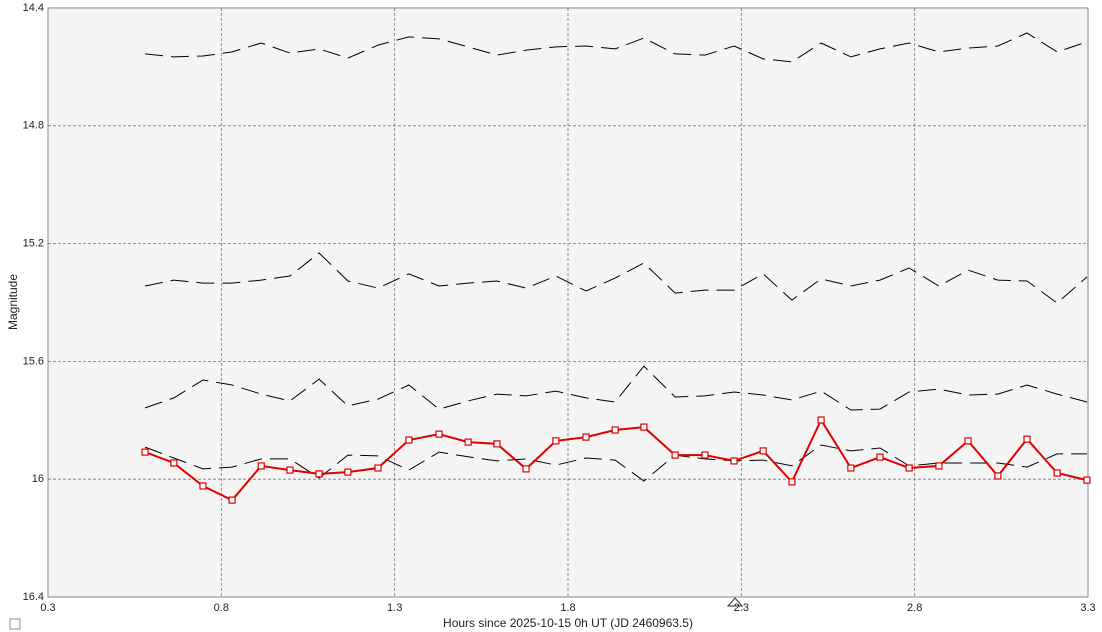 The image size is (1102, 632). I want to click on y-tick-label: 14.8, so click(33, 126).